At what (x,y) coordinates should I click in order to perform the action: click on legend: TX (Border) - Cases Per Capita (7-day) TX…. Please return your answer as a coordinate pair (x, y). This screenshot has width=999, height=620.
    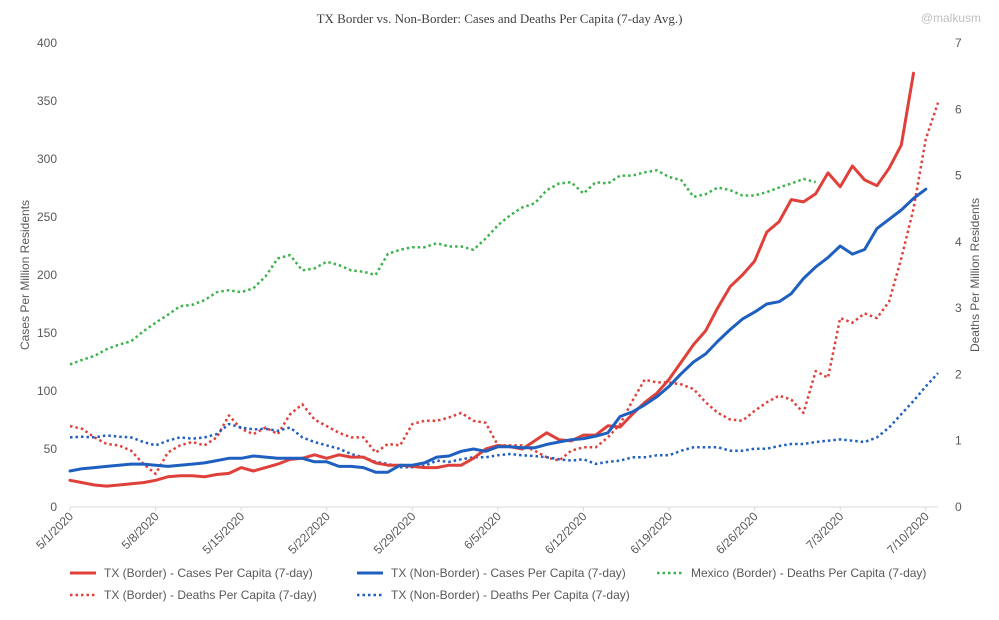
    Looking at the image, I should click on (498, 584).